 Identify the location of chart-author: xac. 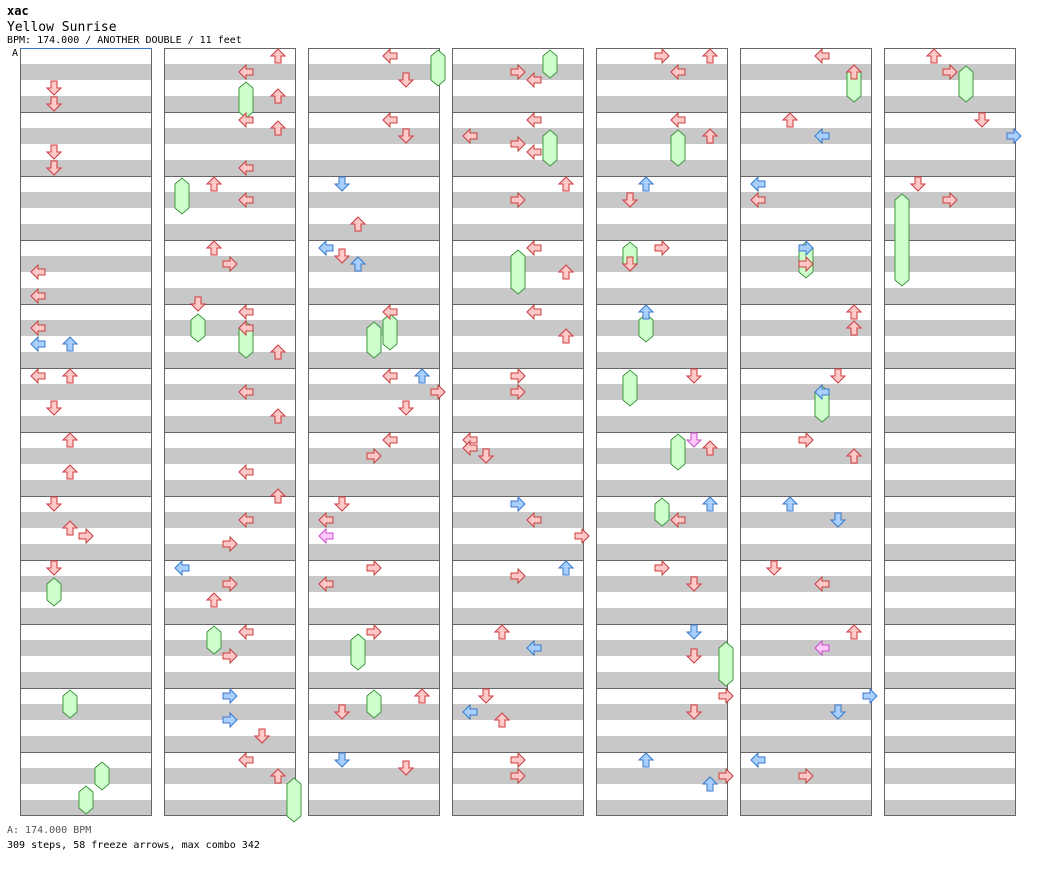
(18, 11).